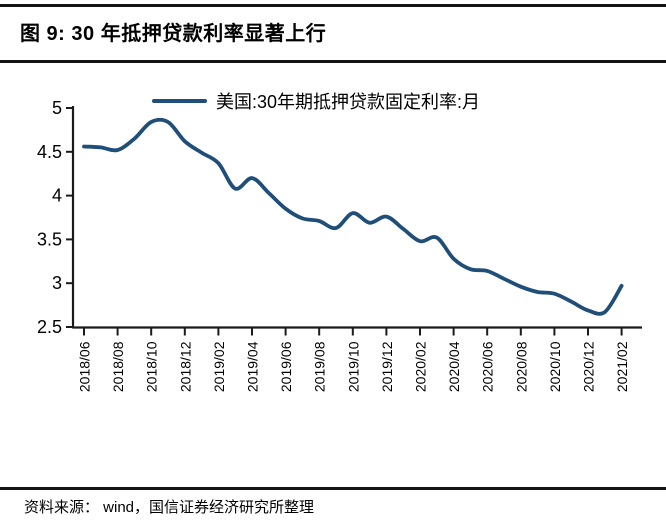 This screenshot has height=521, width=666. What do you see at coordinates (333, 488) in the screenshot?
I see `footer-rule` at bounding box center [333, 488].